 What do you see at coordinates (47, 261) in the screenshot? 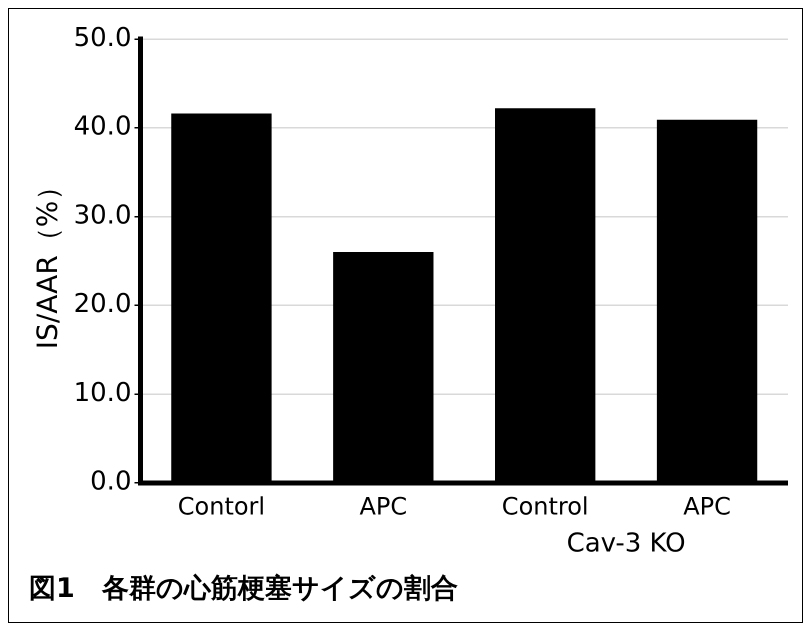
I see `y-axis-title: IS/AAR（%）` at bounding box center [47, 261].